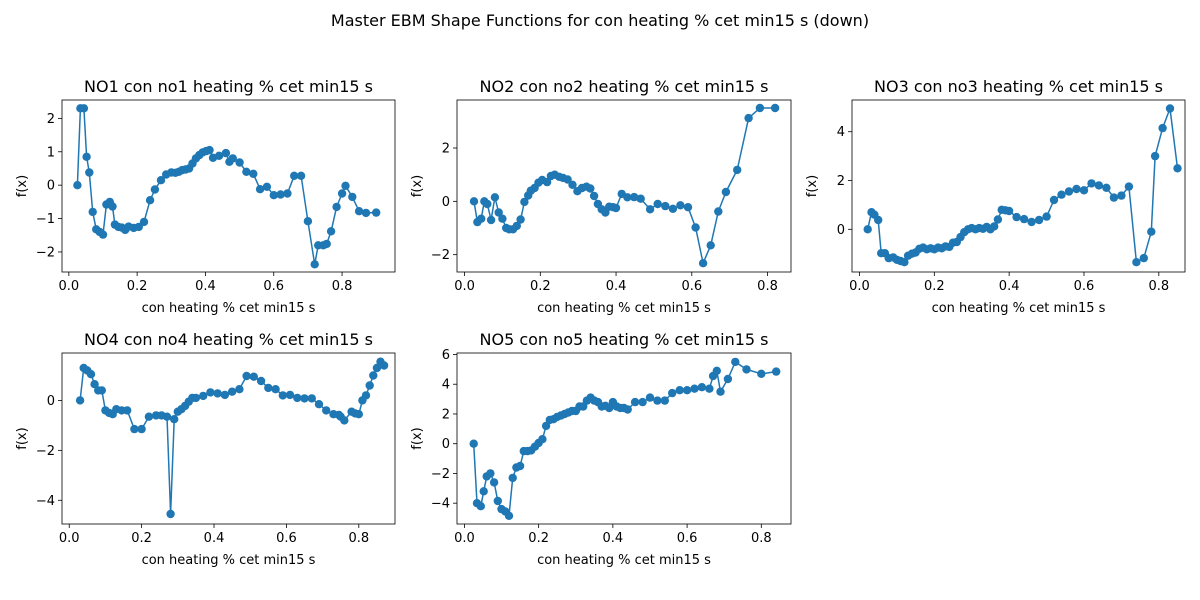 Image resolution: width=1200 pixels, height=600 pixels. Describe the element at coordinates (1019, 308) in the screenshot. I see `x-axis-label: con heating % cet min15 s` at that location.